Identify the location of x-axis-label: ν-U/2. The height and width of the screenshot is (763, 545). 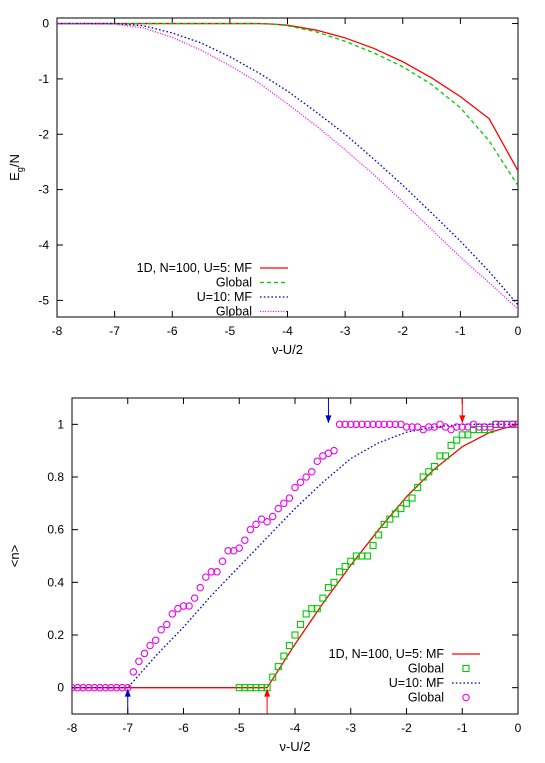
(294, 746).